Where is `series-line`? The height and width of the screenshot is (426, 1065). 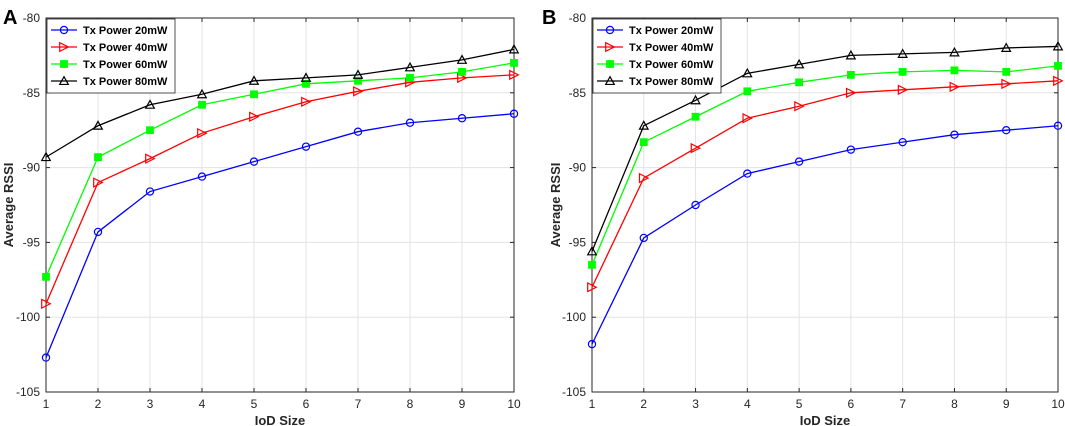 series-line is located at coordinates (280, 103).